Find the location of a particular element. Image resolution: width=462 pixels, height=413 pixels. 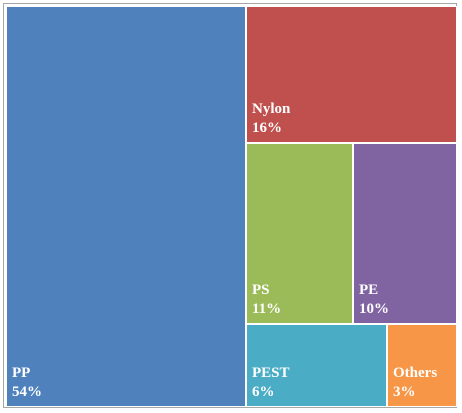

treemap-label-others: Others 3% is located at coordinates (415, 383).